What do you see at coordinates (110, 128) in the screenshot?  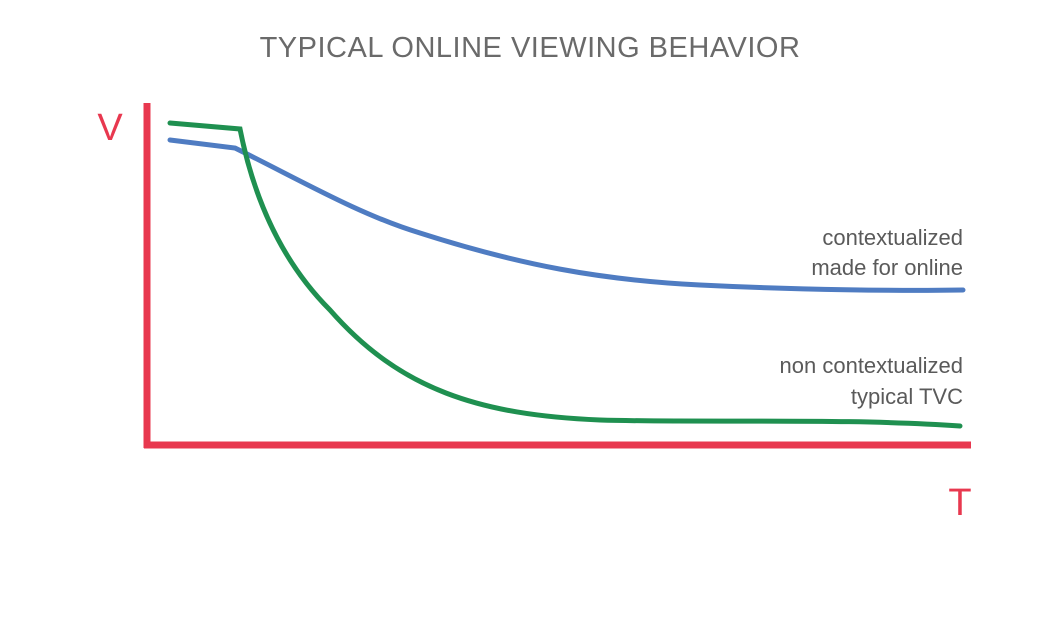 I see `y-axis-label: V` at bounding box center [110, 128].